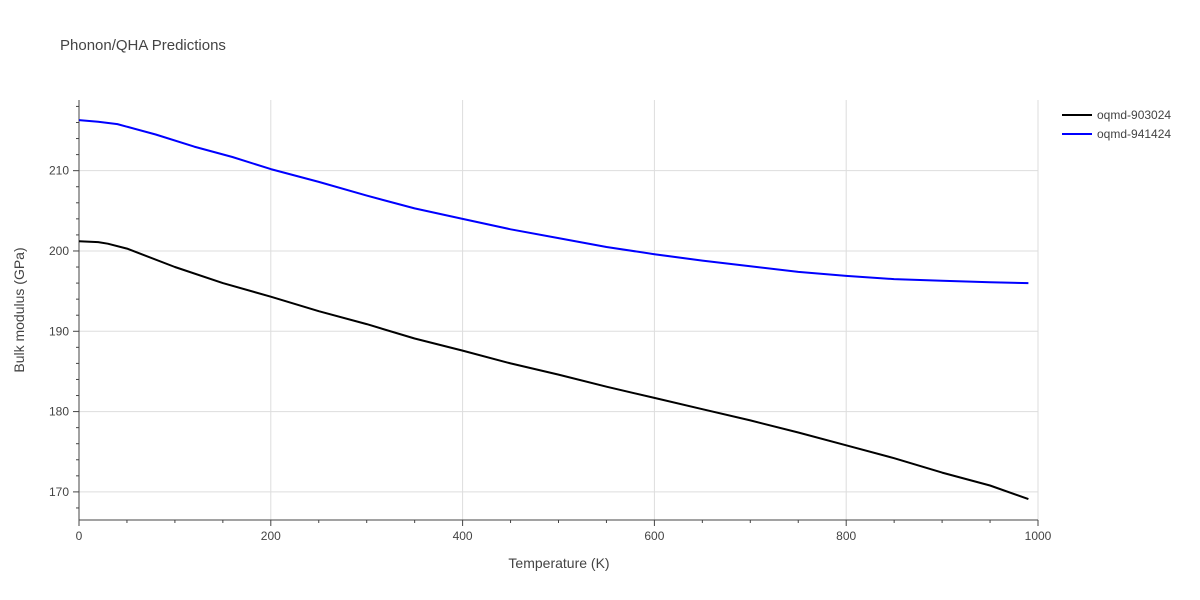  Describe the element at coordinates (19, 309) in the screenshot. I see `y-axis-title: Bulk modulus (GPa)` at that location.